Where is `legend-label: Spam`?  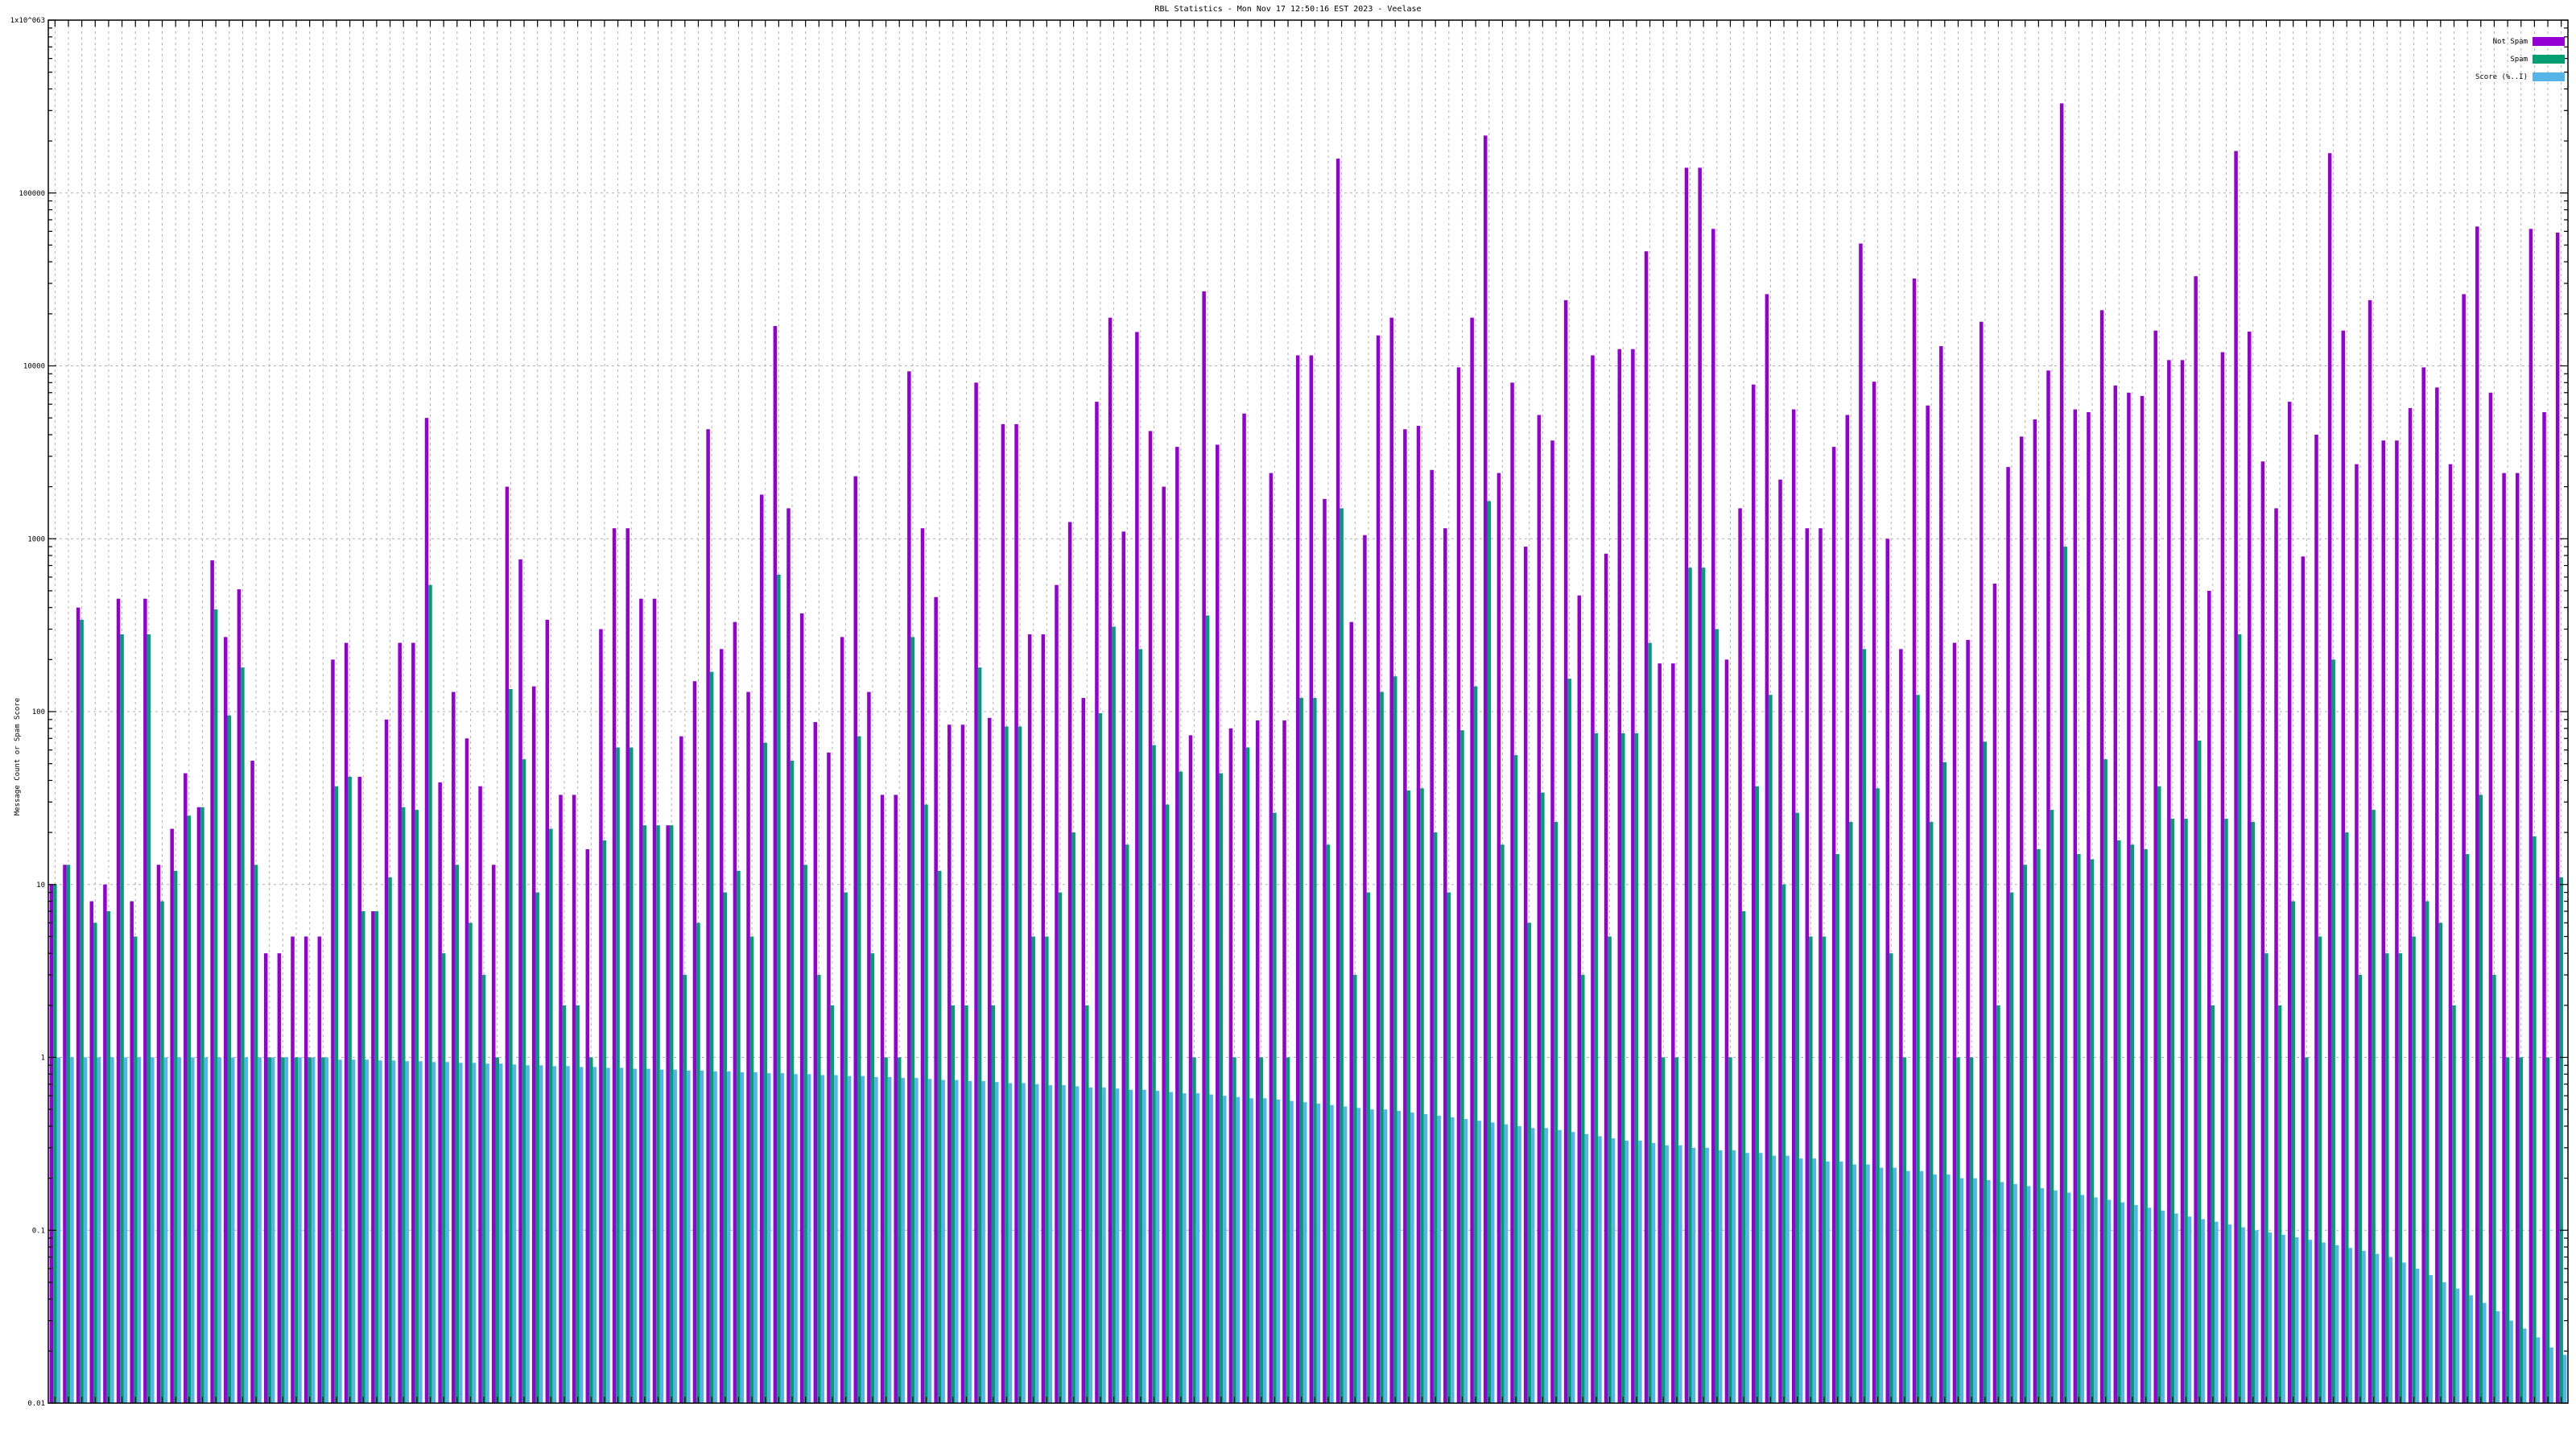
legend-label: Spam is located at coordinates (2519, 60).